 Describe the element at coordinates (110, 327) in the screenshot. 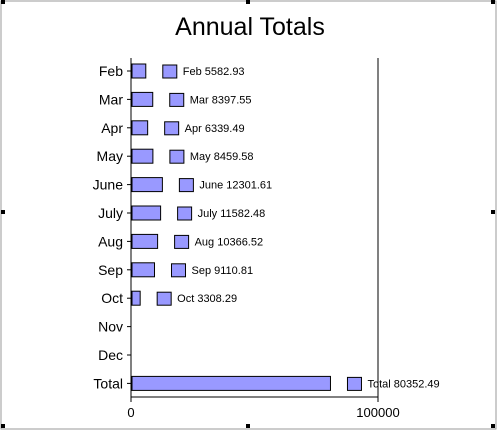

I see `category-label: Nov` at that location.